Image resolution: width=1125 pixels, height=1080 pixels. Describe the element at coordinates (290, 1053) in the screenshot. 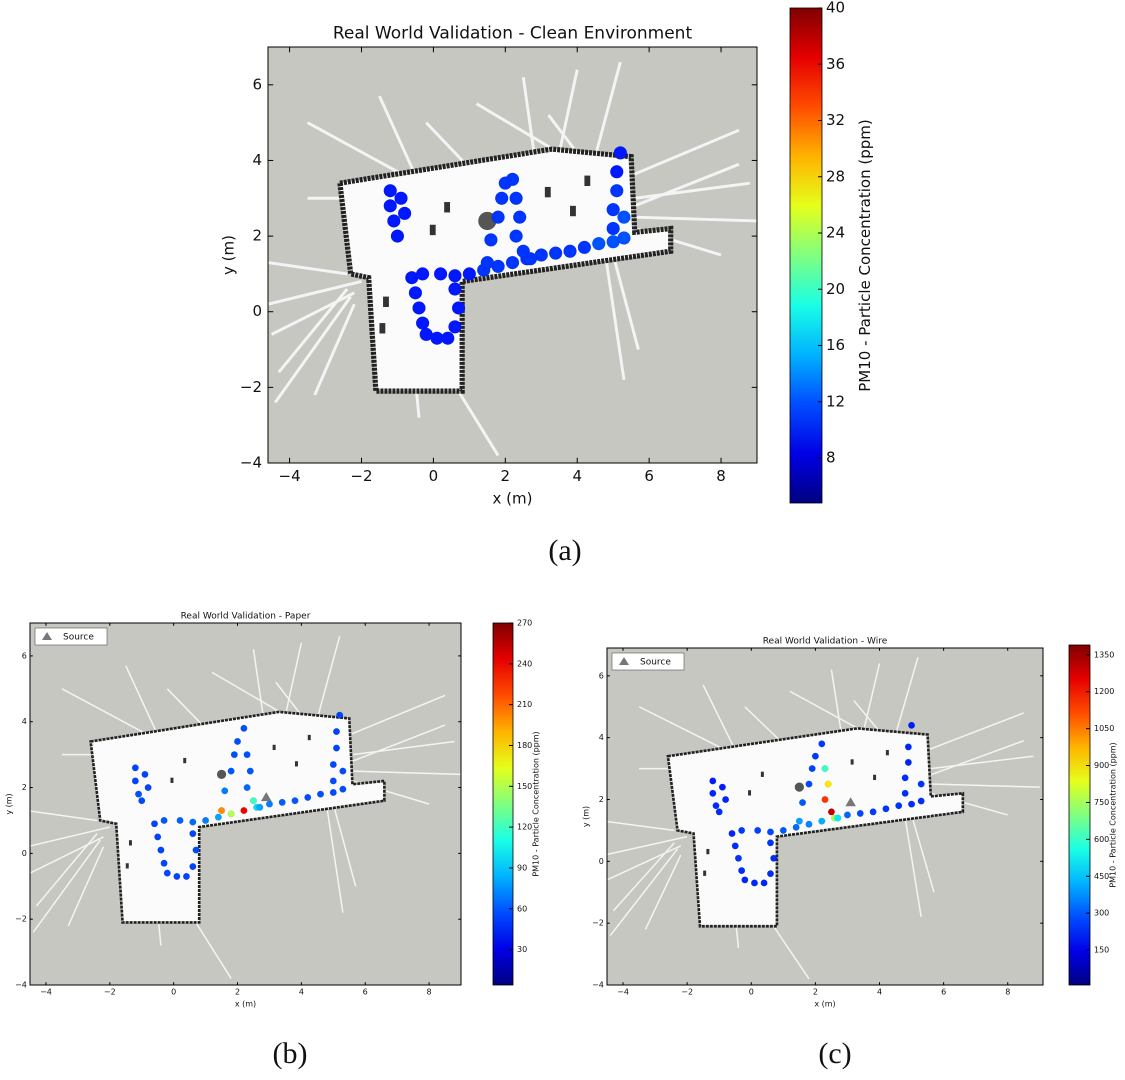

I see `caption: (b)` at that location.